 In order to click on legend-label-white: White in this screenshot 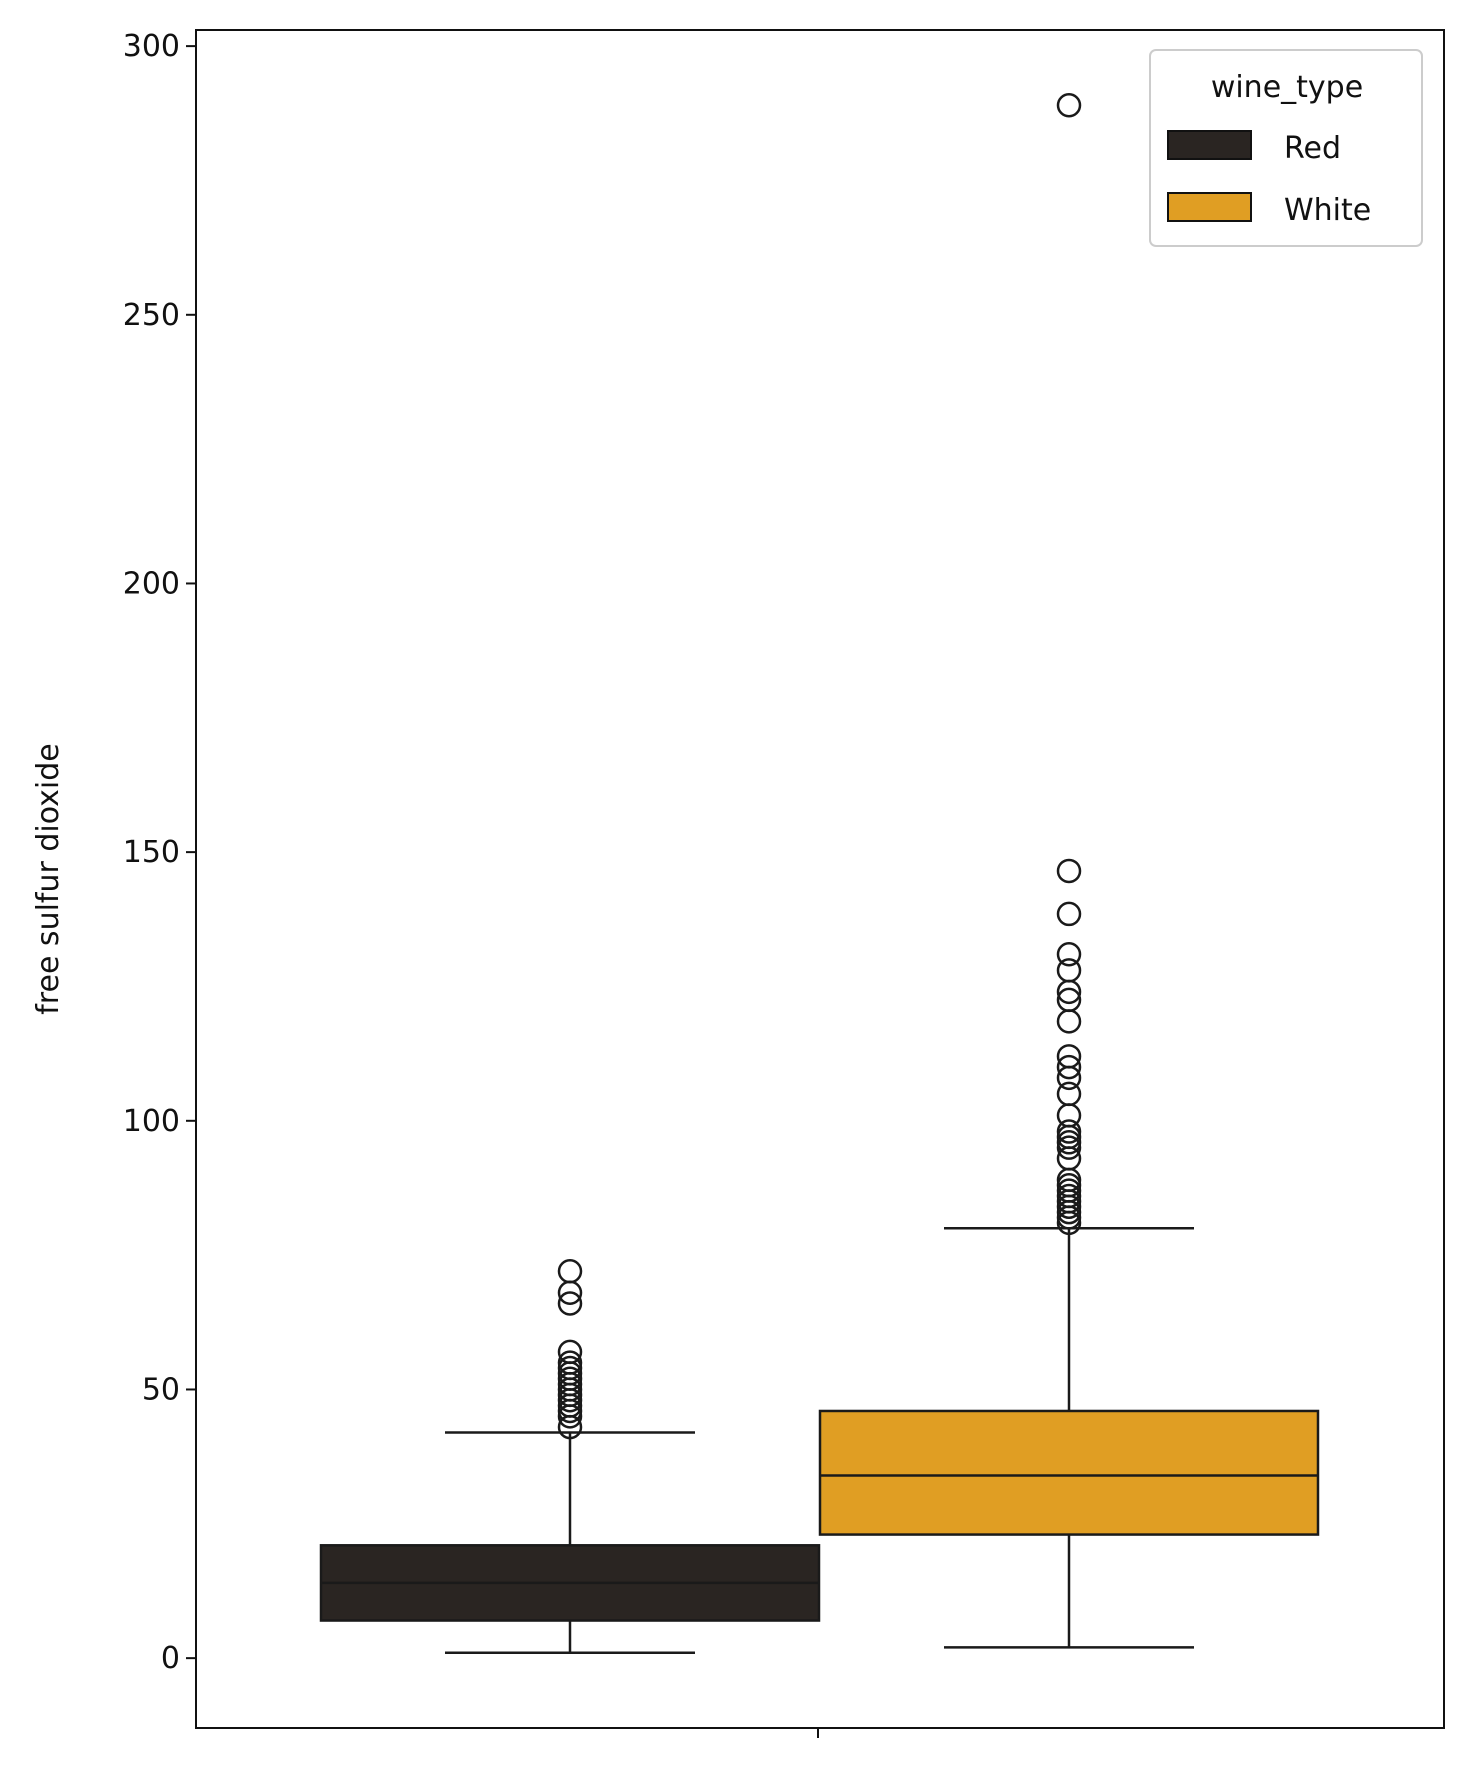, I will do `click(1327, 210)`.